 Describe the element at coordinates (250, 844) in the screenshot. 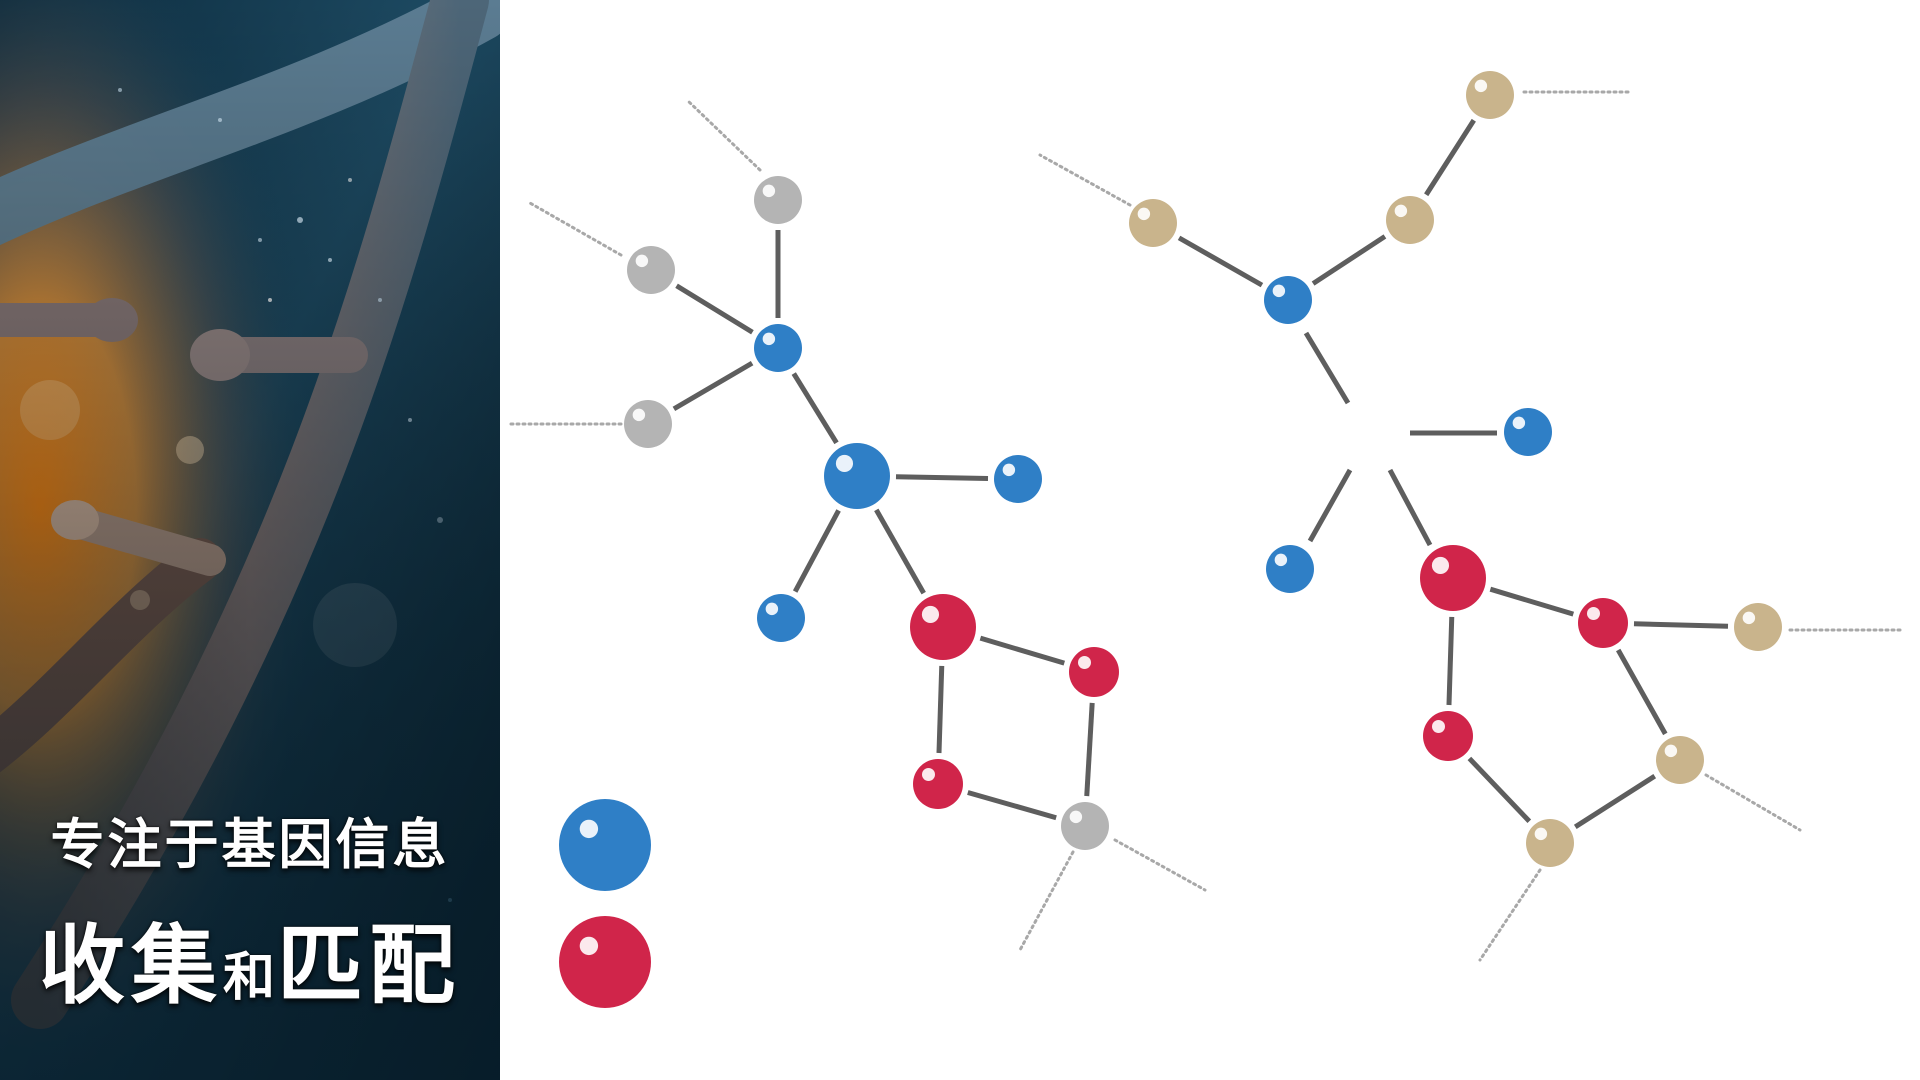

I see `tagline-line-1: 专注于基因信息` at that location.